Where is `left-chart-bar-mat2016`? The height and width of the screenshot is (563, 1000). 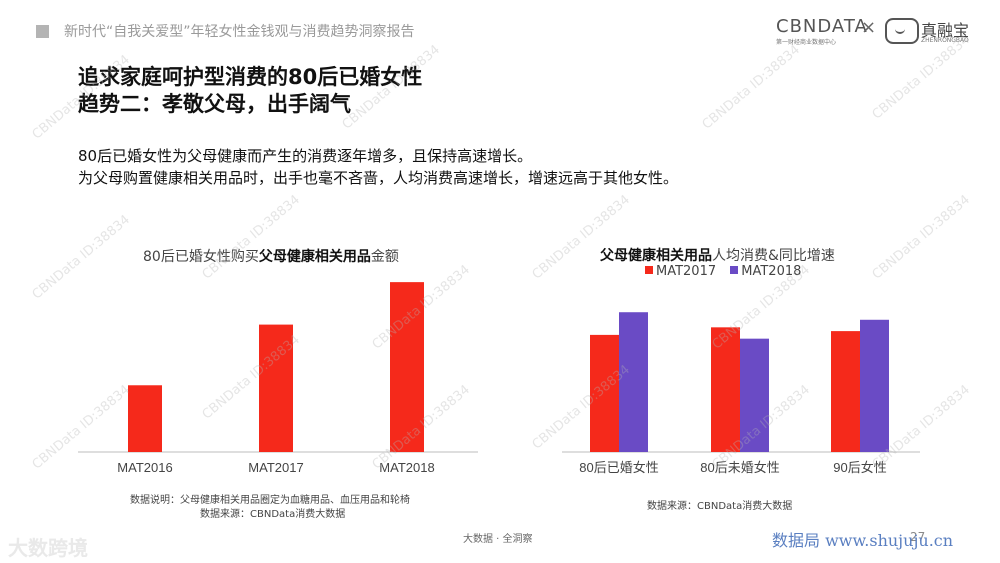 left-chart-bar-mat2016 is located at coordinates (145, 418).